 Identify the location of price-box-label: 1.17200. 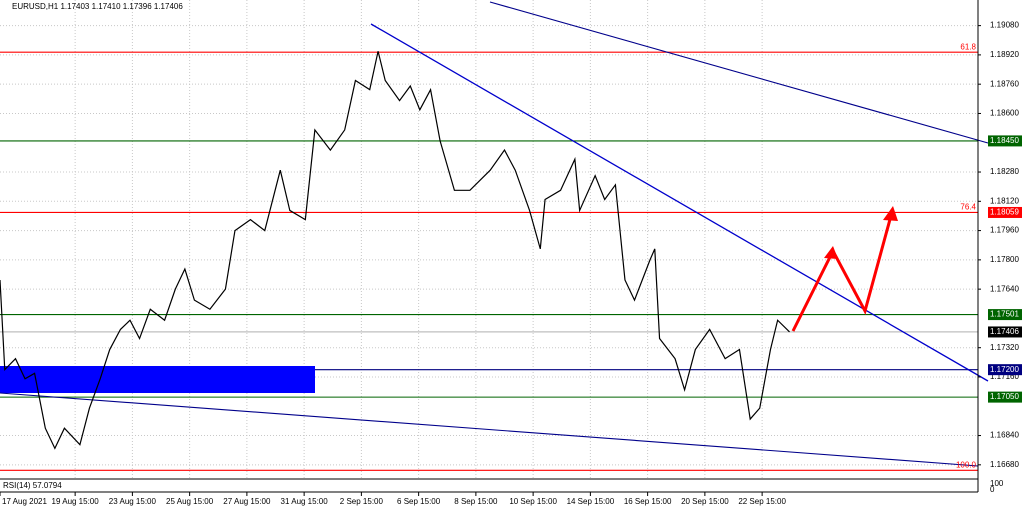
(1004, 369).